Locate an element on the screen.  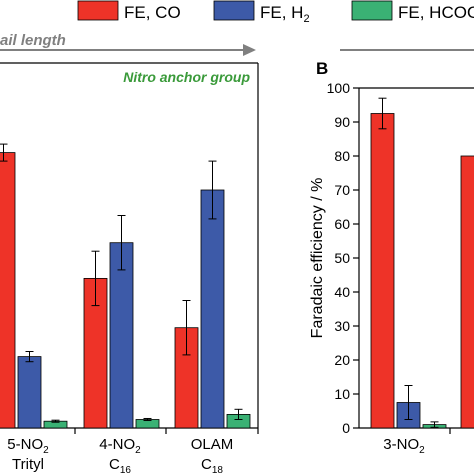
panel-b-y-ticks: 0 10 20 30 40 50 60 70 80 90 100 is located at coordinates (343, 258).